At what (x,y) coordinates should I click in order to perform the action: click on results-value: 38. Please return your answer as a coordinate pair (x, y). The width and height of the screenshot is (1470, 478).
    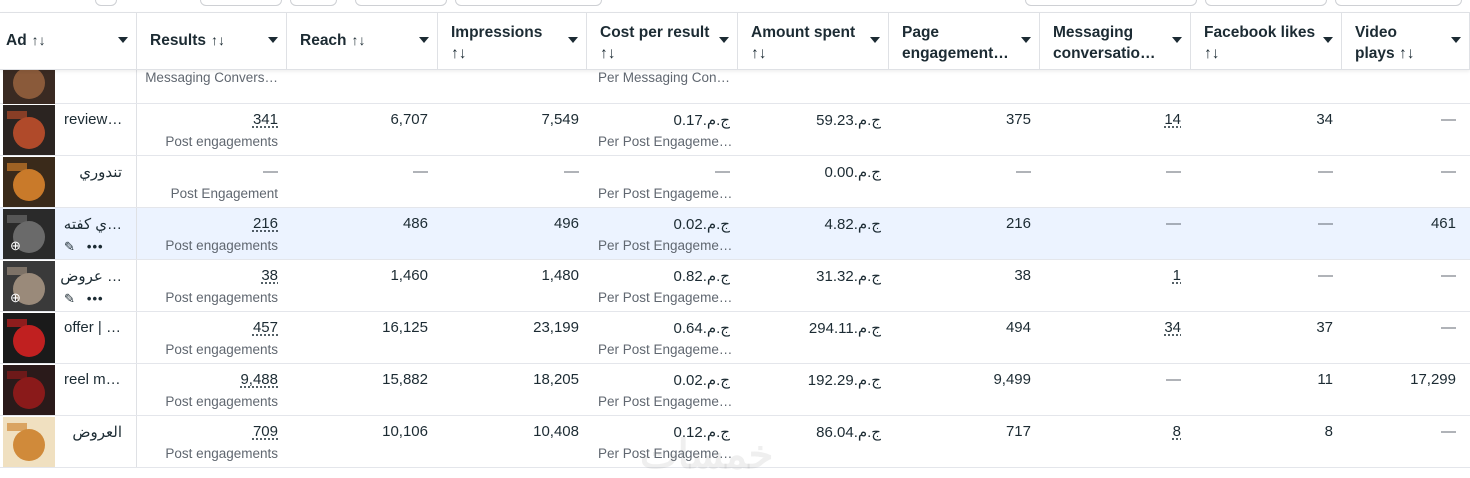
    Looking at the image, I should click on (269, 275).